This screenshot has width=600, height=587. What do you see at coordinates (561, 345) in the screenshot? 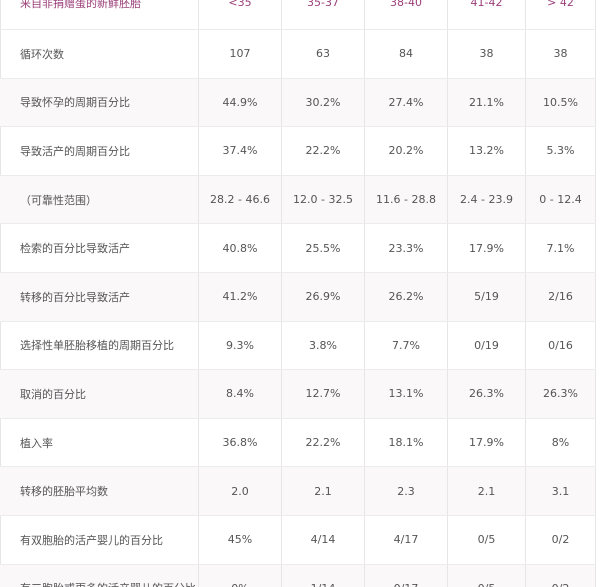
I see `cell-value: 0/16` at bounding box center [561, 345].